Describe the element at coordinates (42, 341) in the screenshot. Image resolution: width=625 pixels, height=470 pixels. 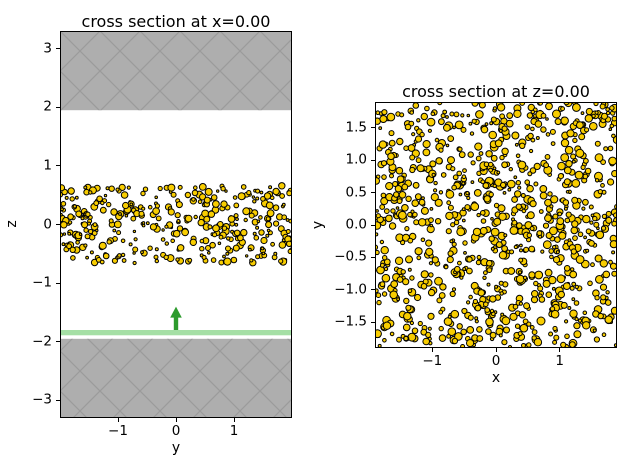
I see `y-tick-label: −2` at that location.